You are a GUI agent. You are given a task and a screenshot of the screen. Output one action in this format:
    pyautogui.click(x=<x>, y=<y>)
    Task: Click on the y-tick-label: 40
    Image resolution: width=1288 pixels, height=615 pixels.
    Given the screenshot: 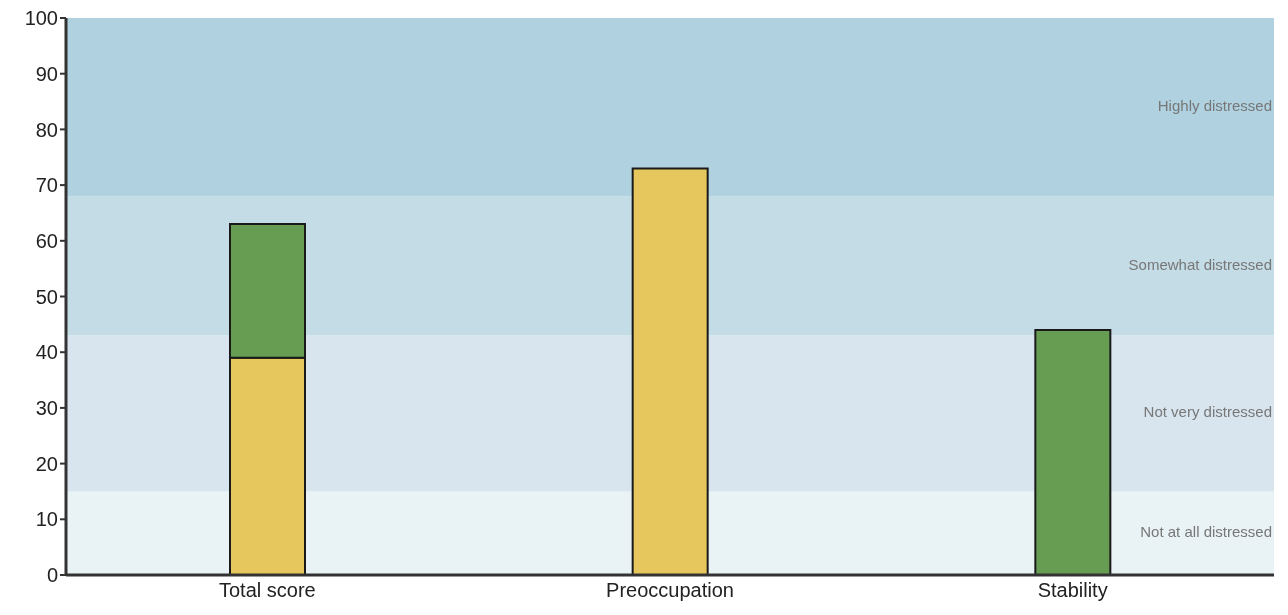 What is the action you would take?
    pyautogui.click(x=46, y=352)
    